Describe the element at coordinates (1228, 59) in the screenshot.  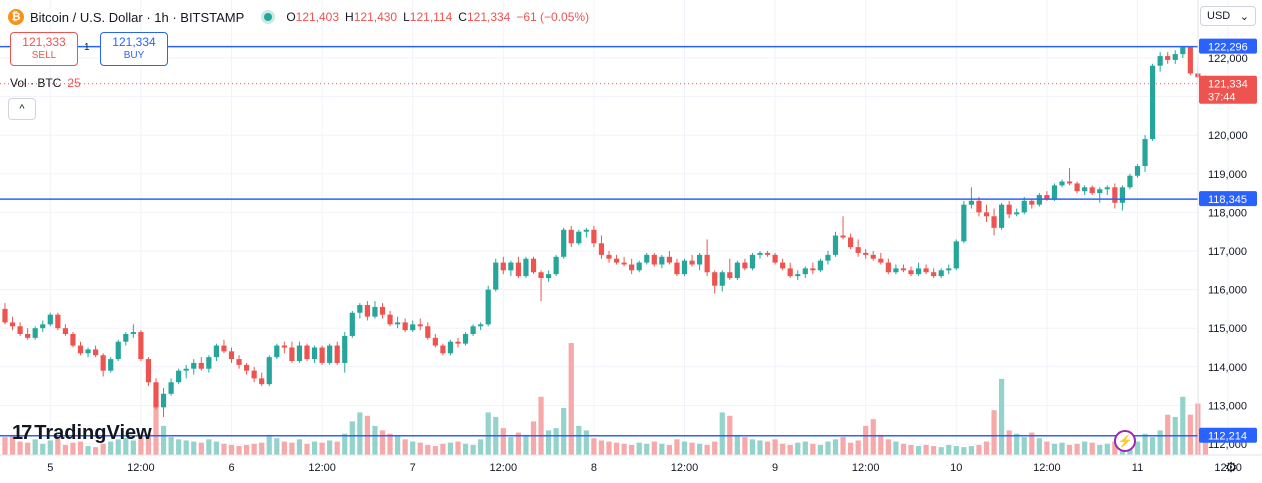
I see `price-tick-label: 122,000` at that location.